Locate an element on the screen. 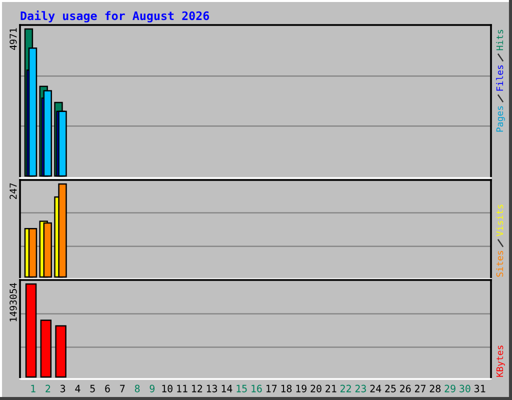  text: KBytes is located at coordinates (500, 361).